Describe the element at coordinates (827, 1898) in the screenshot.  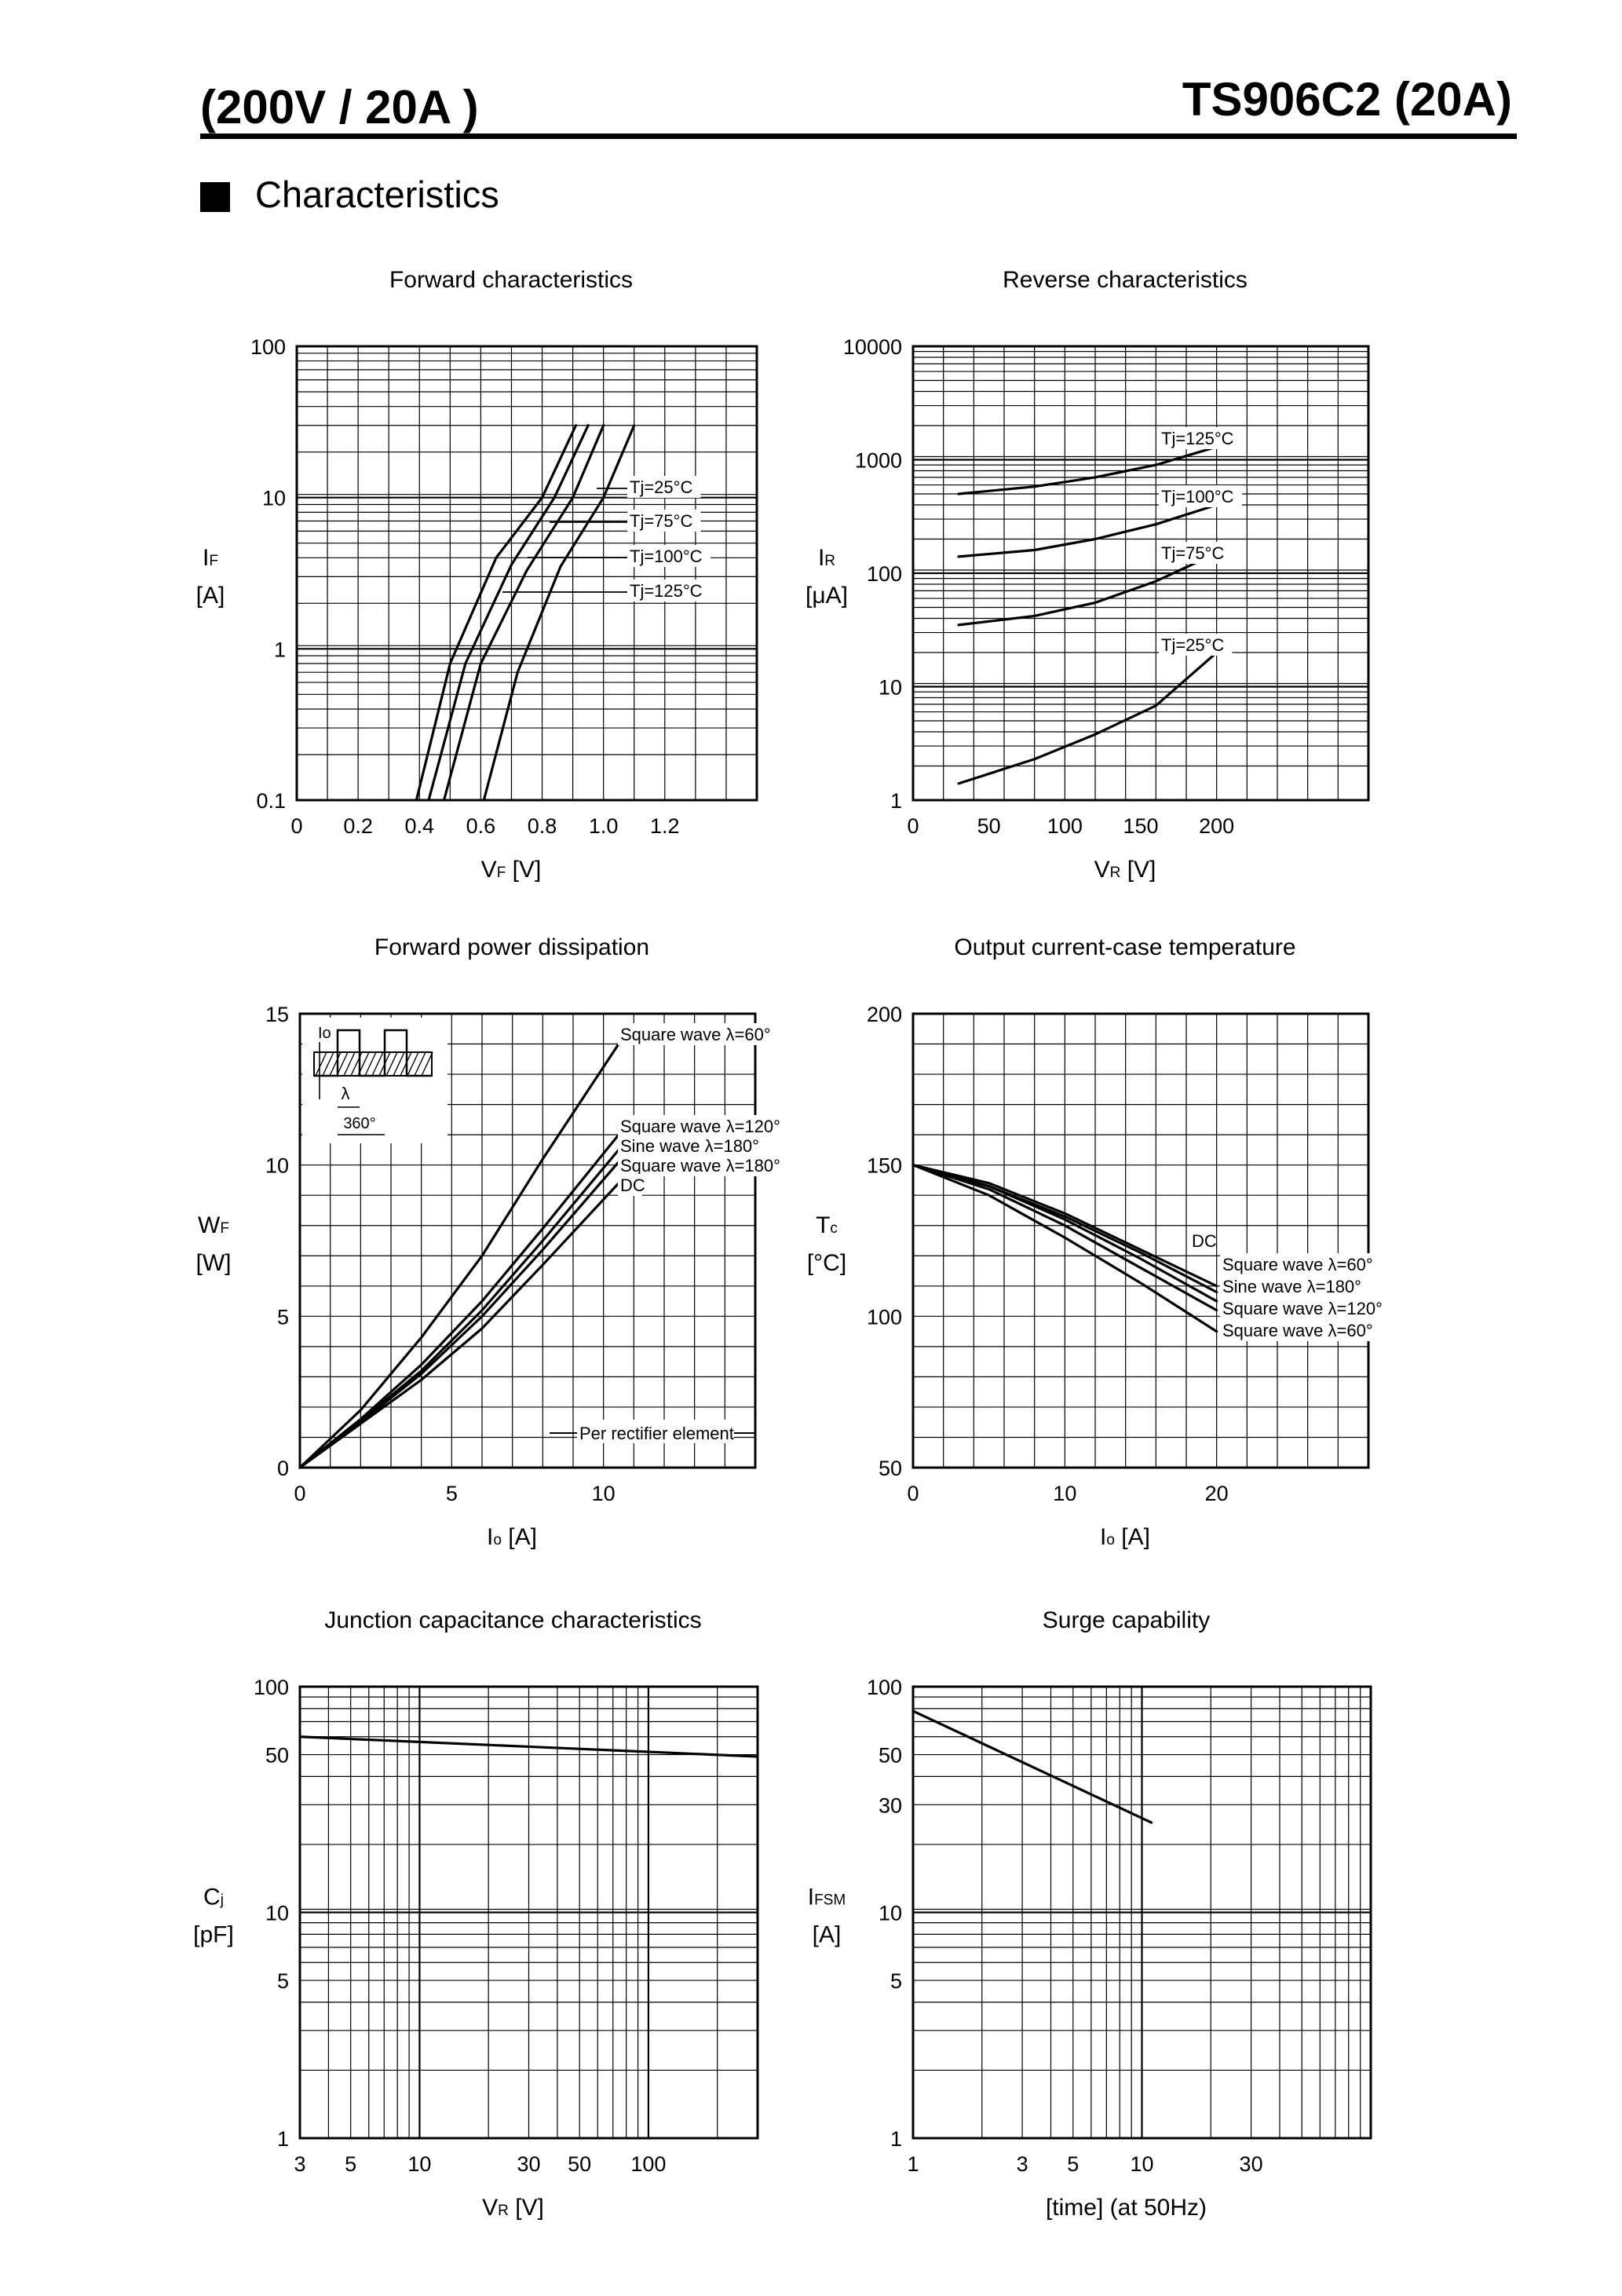
I see `y-axis-label: IFSM` at that location.